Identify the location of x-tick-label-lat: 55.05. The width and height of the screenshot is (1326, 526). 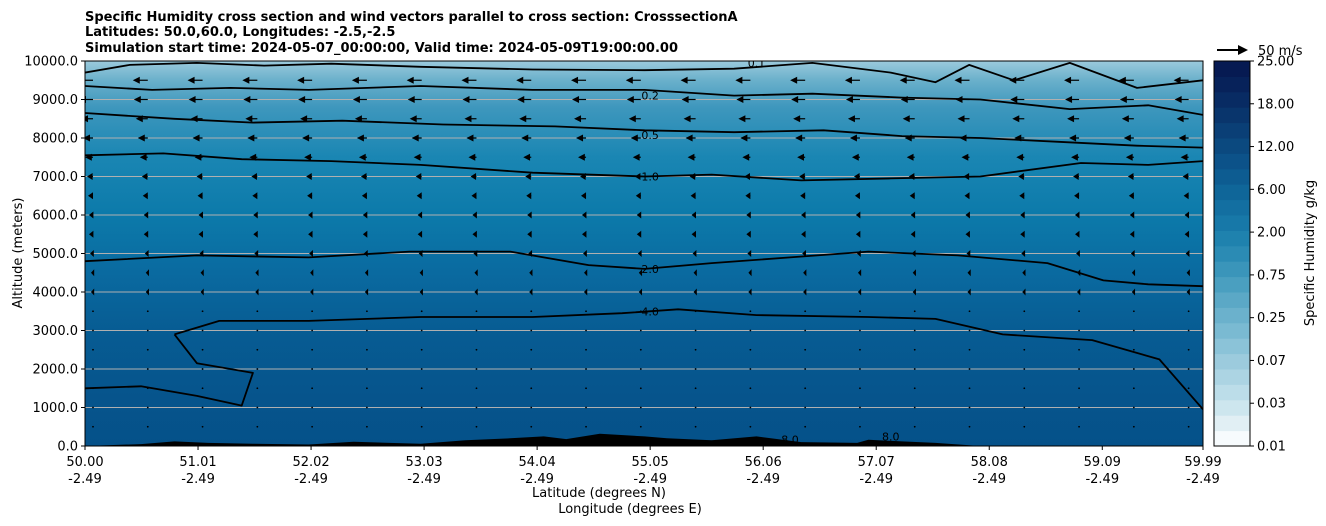
(650, 462).